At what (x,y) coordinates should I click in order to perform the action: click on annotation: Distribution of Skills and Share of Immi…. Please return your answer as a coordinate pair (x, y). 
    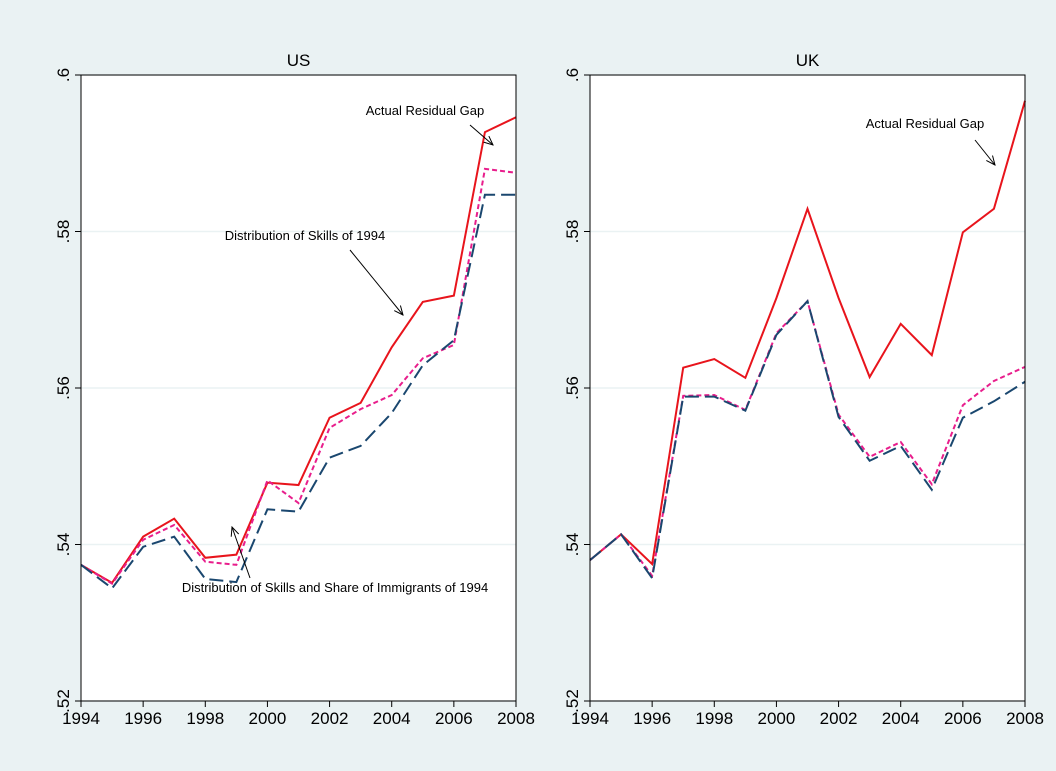
    Looking at the image, I should click on (335, 587).